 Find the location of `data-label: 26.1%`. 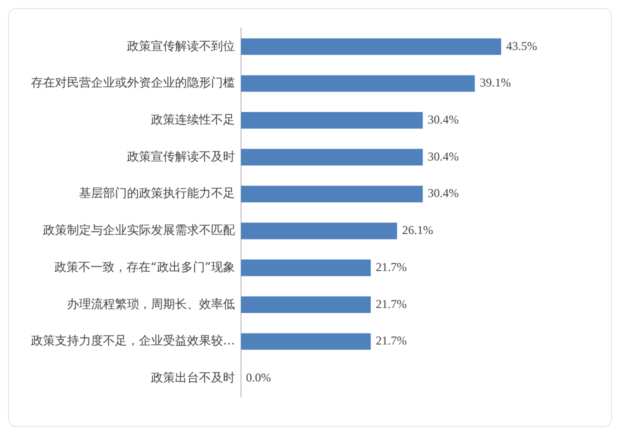

data-label: 26.1% is located at coordinates (418, 230).